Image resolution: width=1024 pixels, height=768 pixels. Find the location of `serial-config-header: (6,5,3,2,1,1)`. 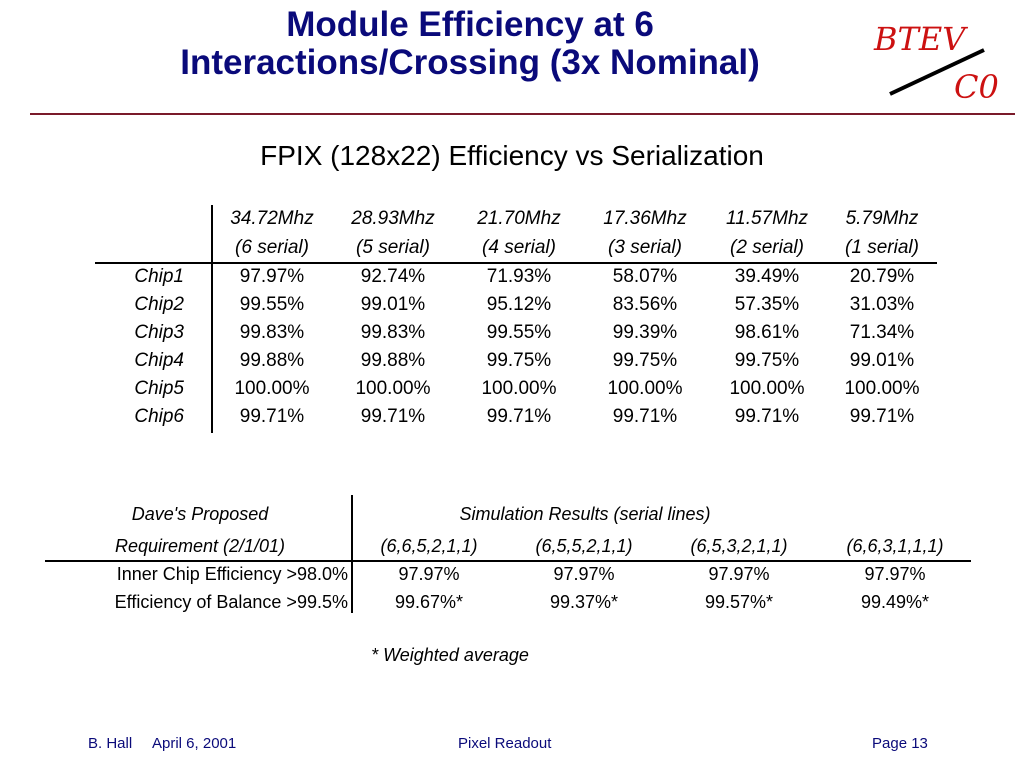

serial-config-header: (6,5,3,2,1,1) is located at coordinates (739, 546).